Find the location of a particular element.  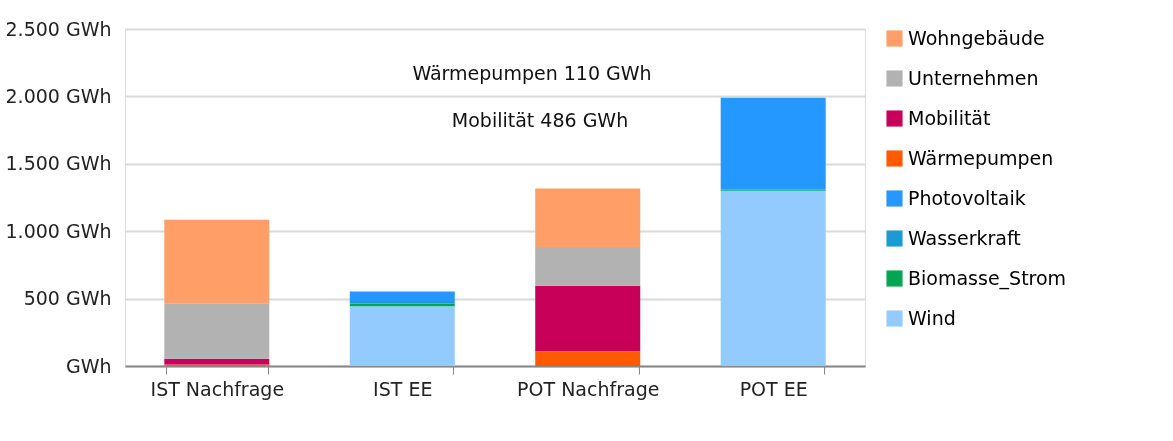

y-tick-label: GWh is located at coordinates (88, 365).